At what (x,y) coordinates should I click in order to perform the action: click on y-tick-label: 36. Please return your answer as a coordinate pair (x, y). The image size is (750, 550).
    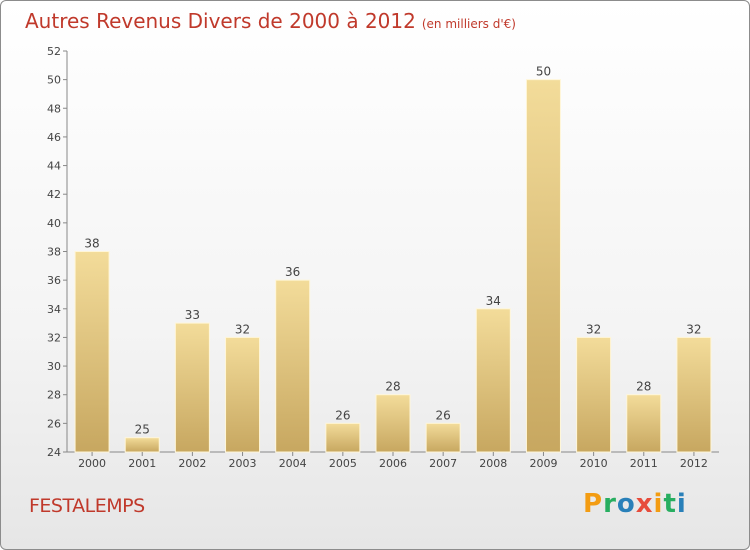
    Looking at the image, I should click on (54, 280).